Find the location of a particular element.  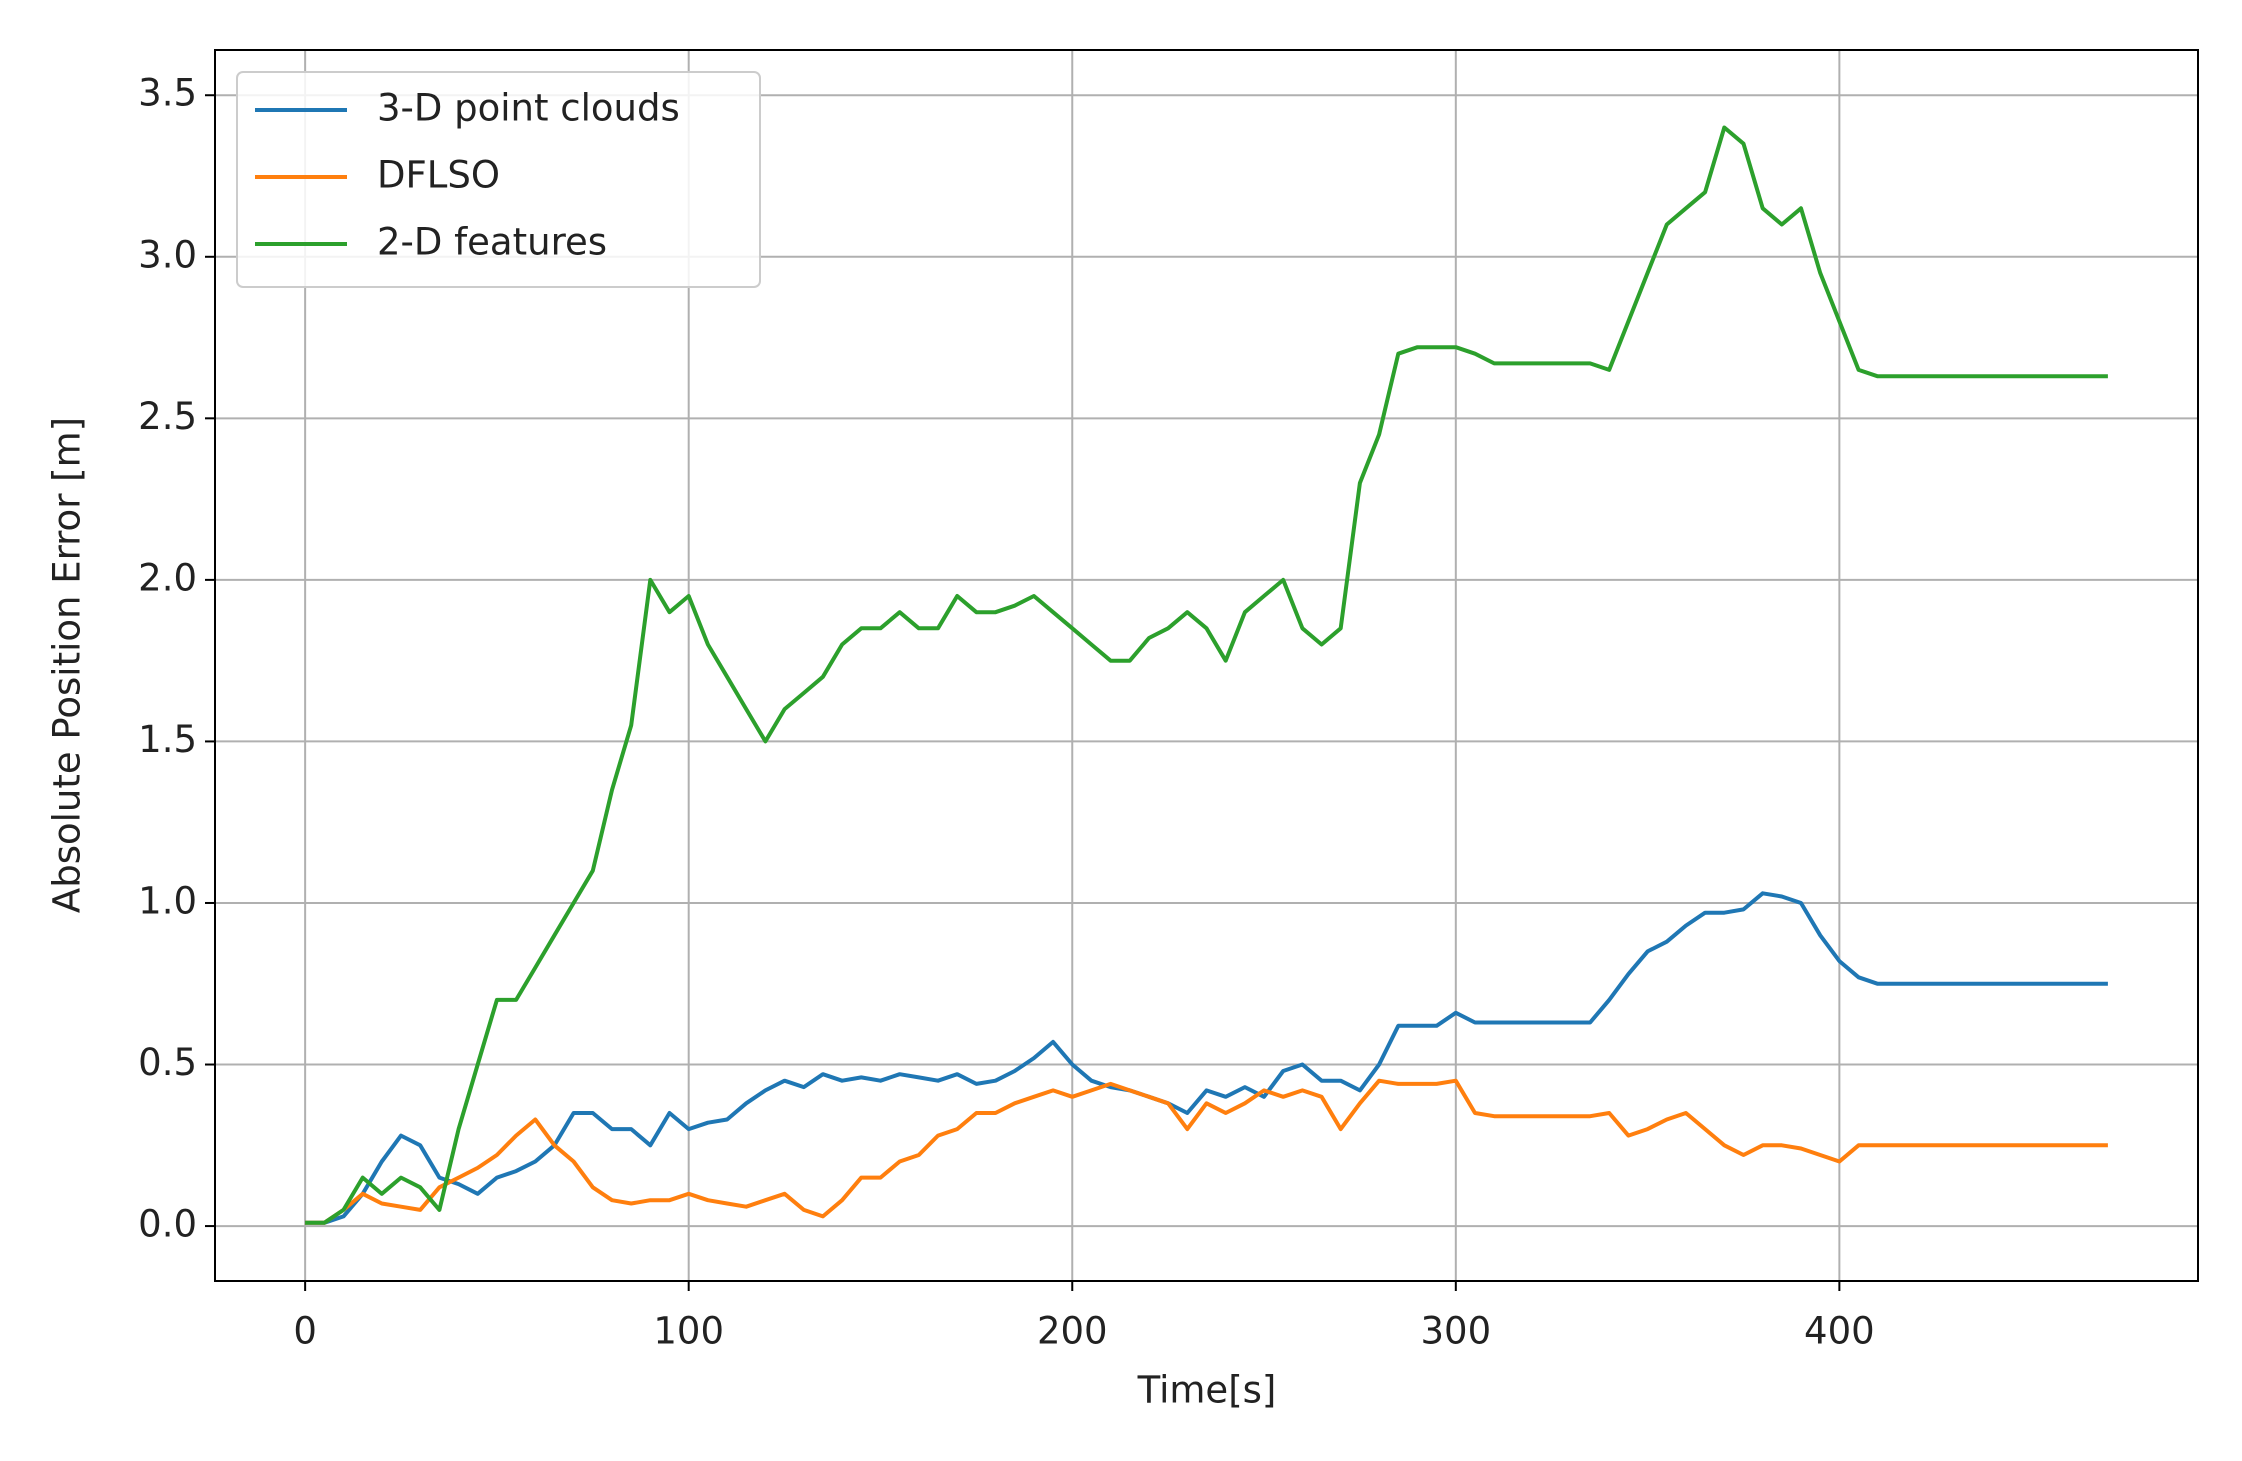

y-tick-label: 0.0 is located at coordinates (167, 1224).